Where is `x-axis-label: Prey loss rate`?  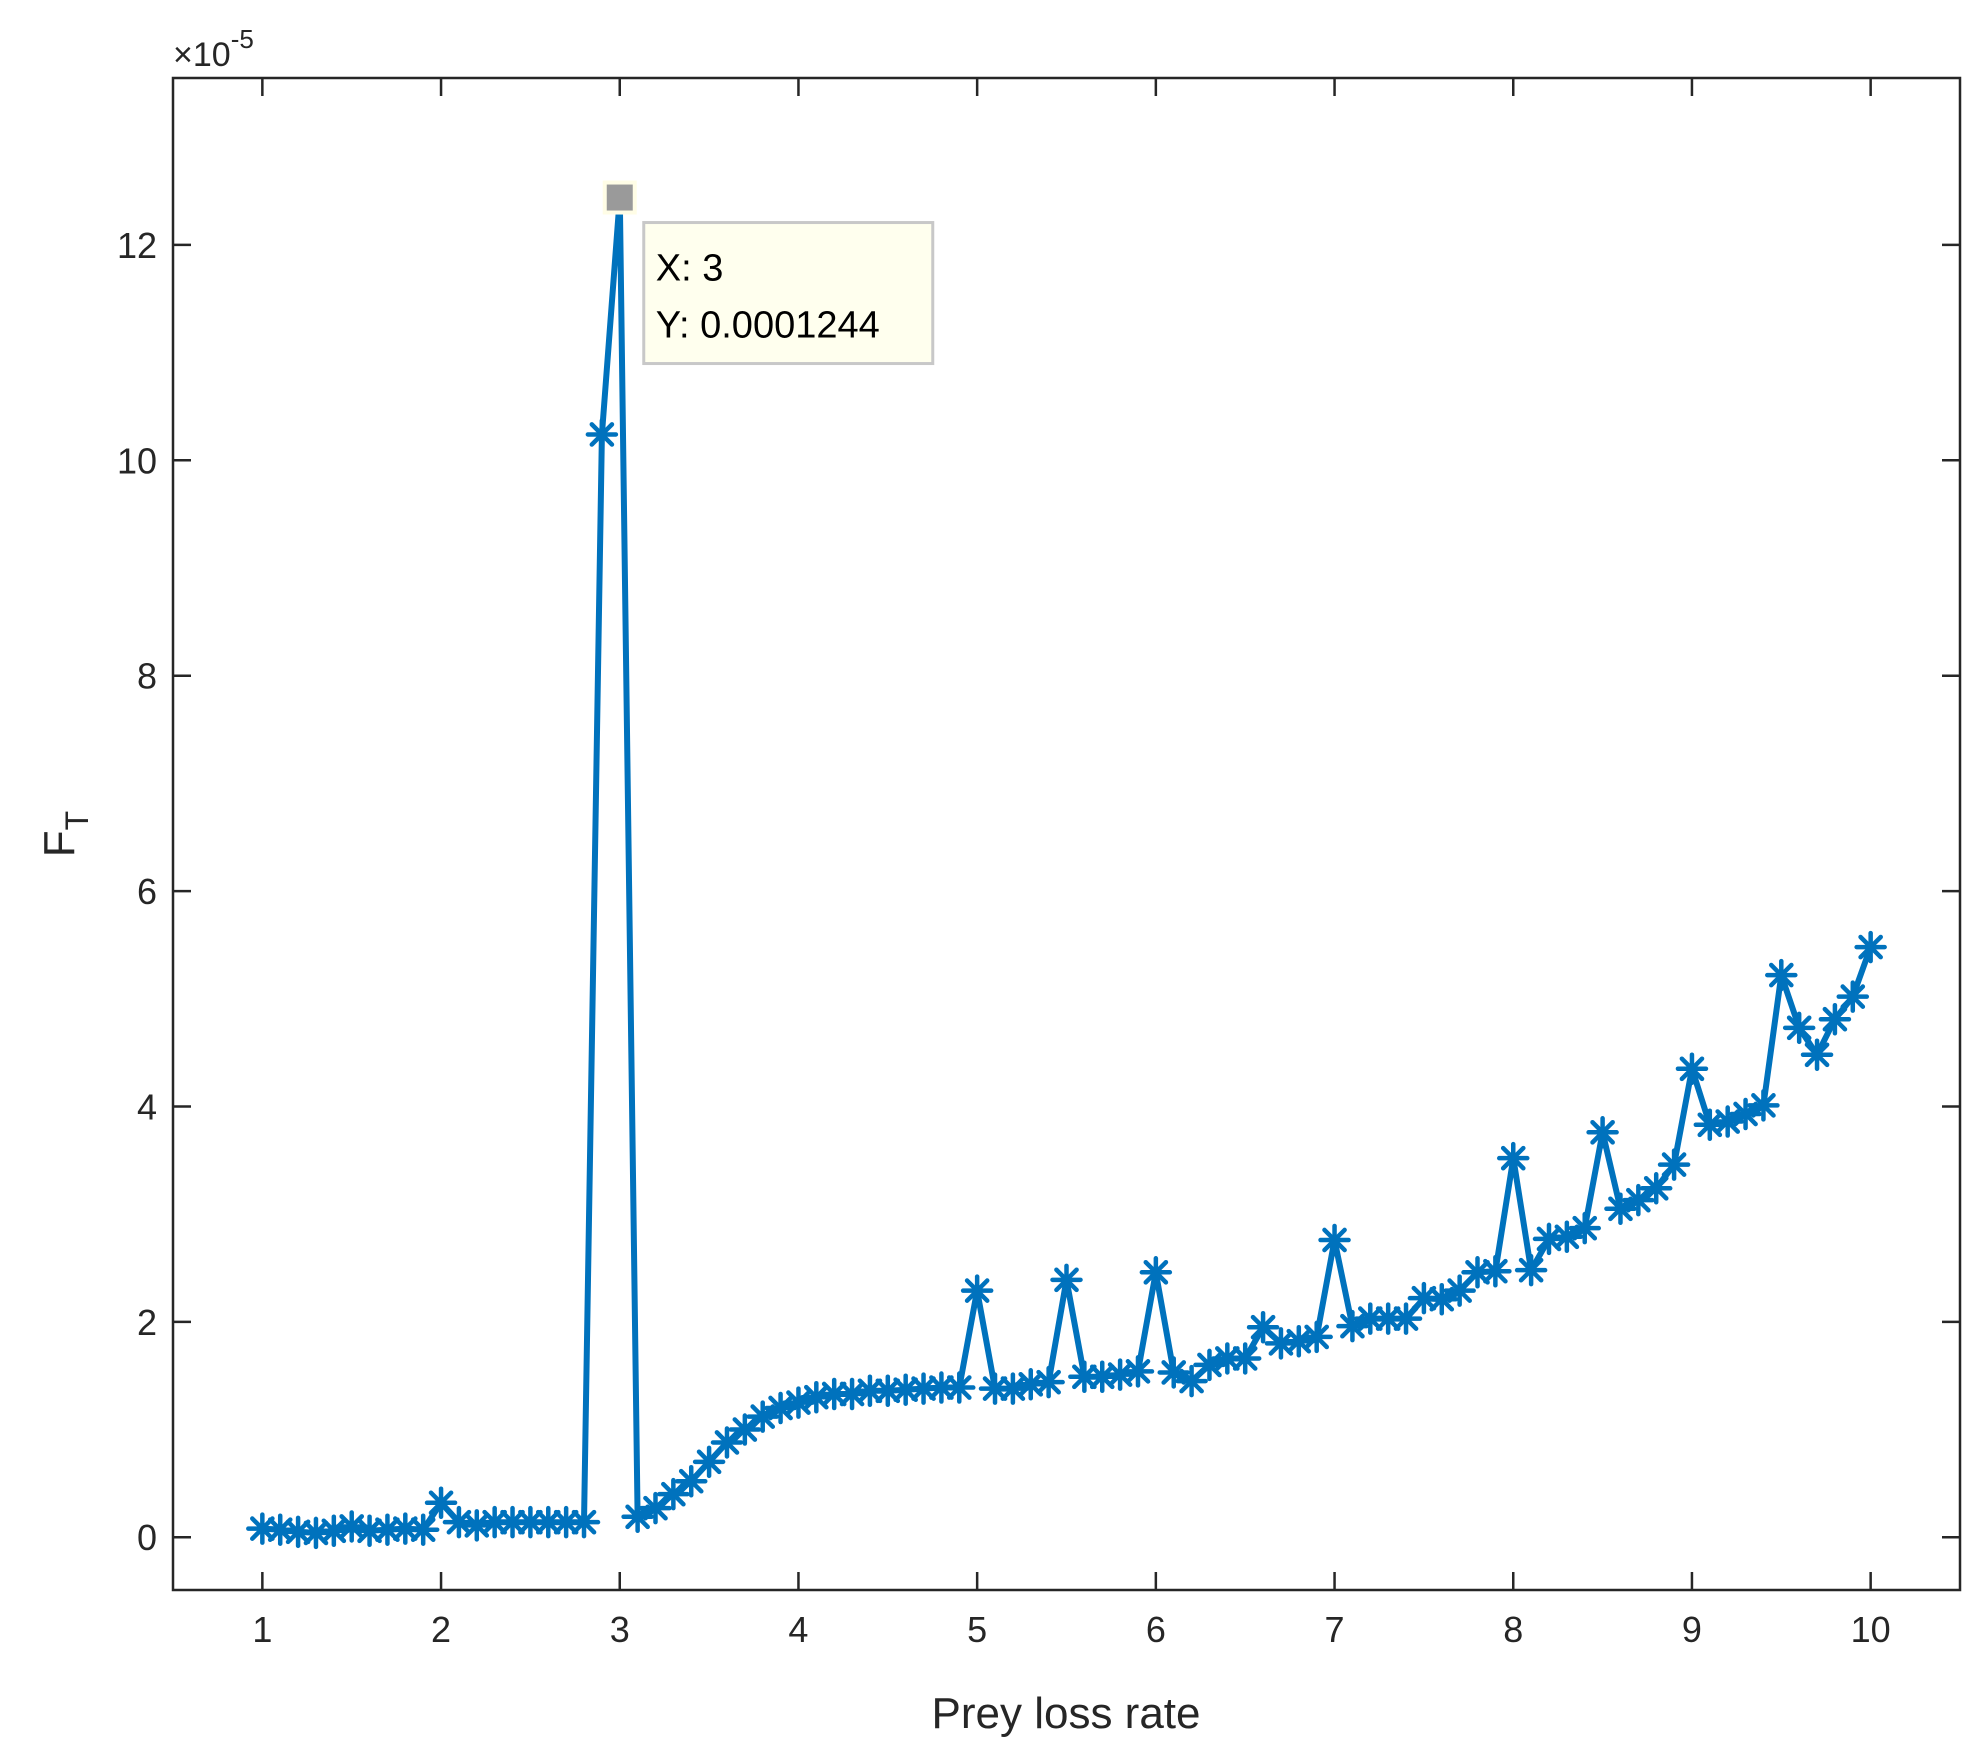 x-axis-label: Prey loss rate is located at coordinates (1066, 1713).